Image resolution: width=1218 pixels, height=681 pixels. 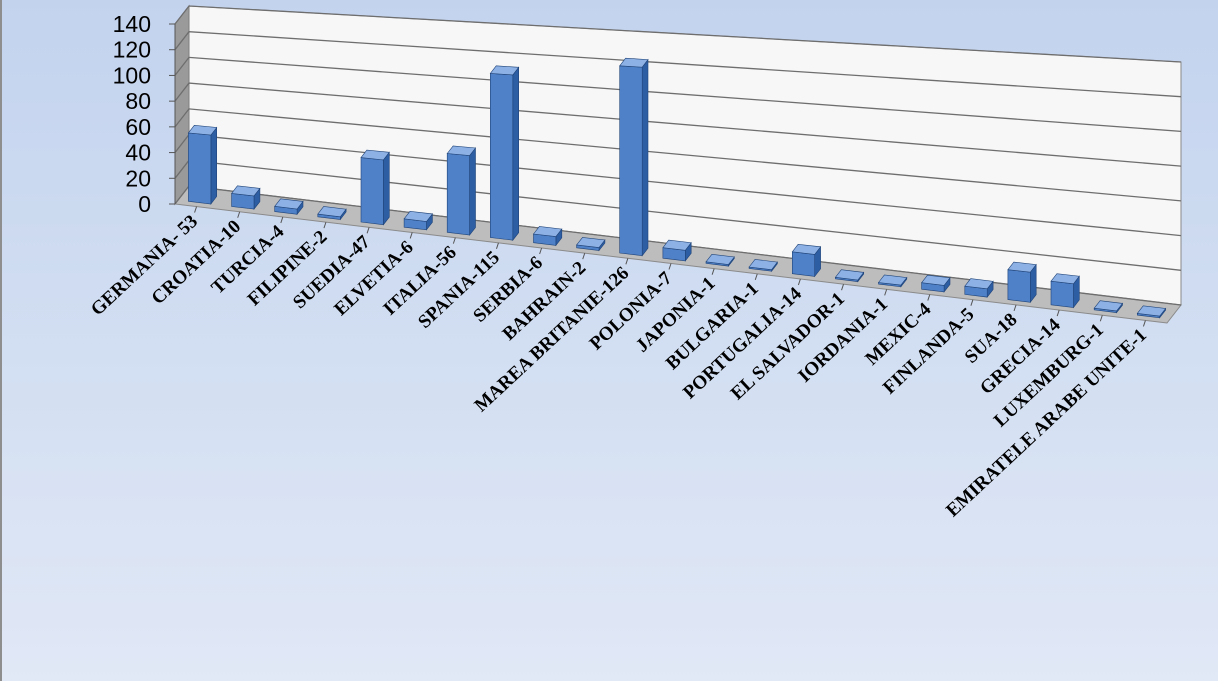 What do you see at coordinates (132, 50) in the screenshot?
I see `y-tick-label: 120` at bounding box center [132, 50].